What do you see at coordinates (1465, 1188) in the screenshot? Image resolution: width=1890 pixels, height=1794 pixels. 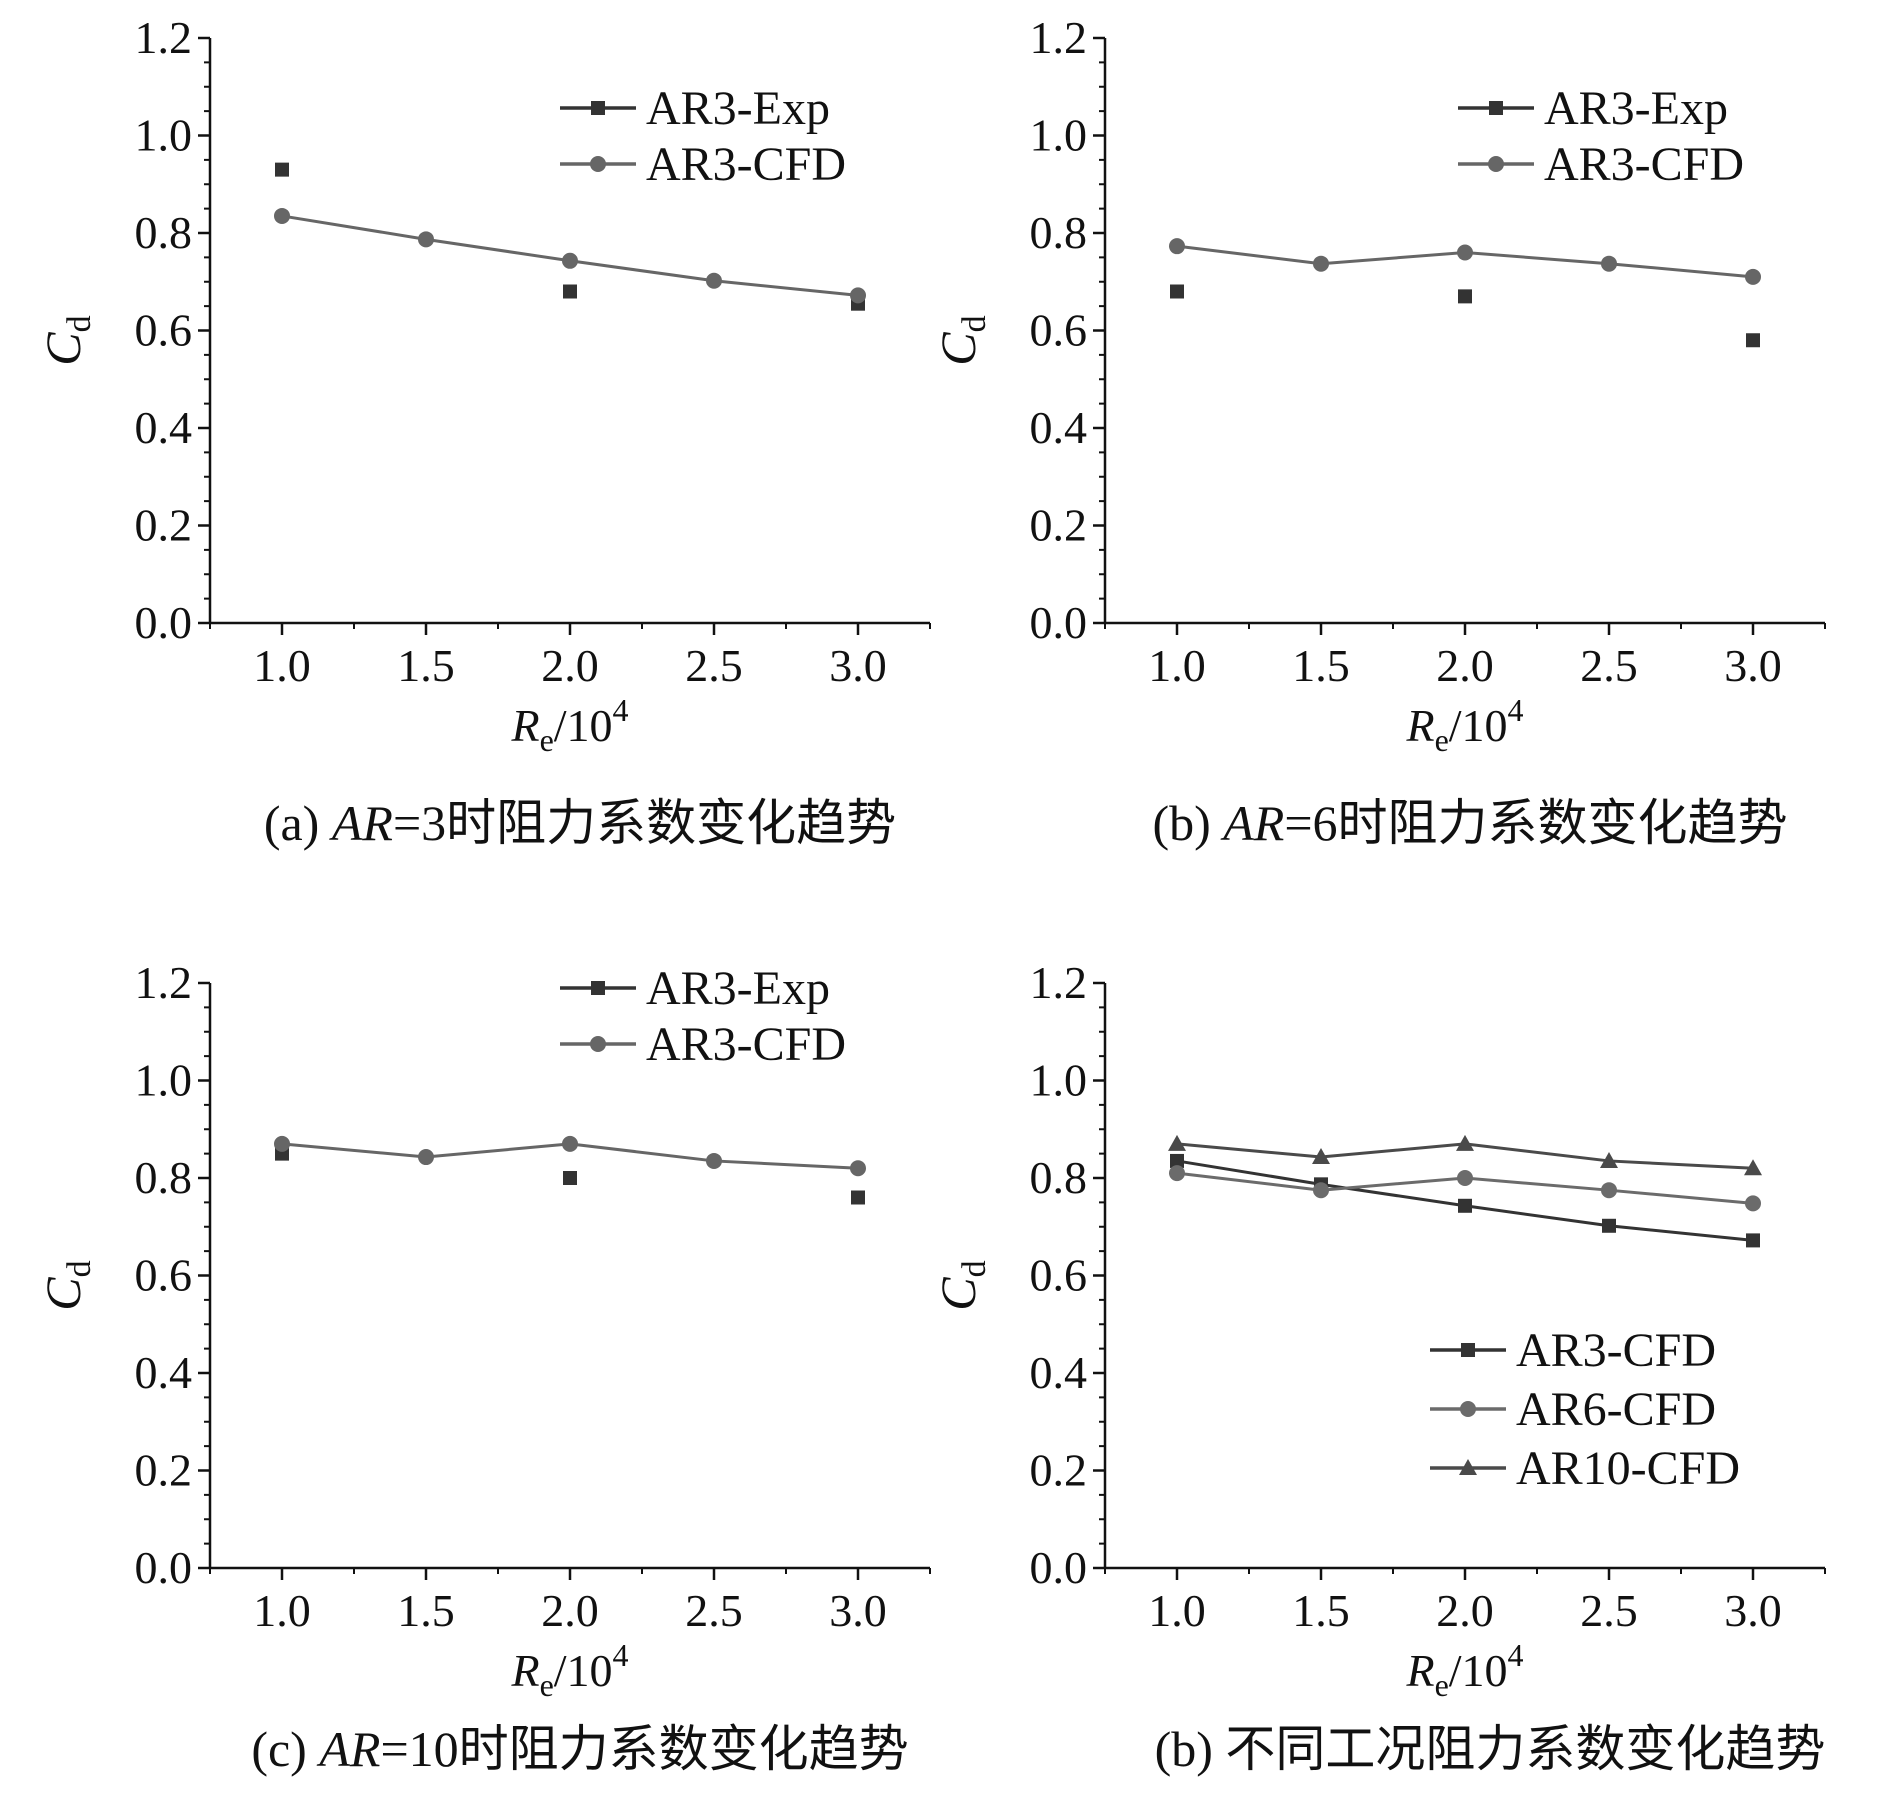 I see `series-ar6-cfd` at bounding box center [1465, 1188].